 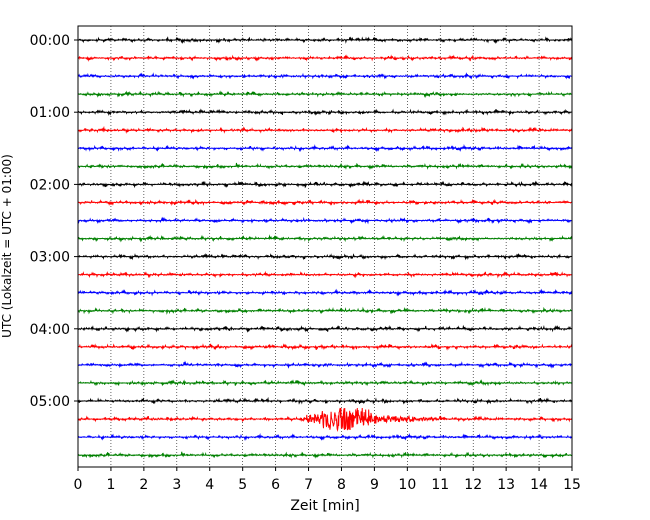 I want to click on x-axis-label: Zeit [min], so click(x=324, y=506).